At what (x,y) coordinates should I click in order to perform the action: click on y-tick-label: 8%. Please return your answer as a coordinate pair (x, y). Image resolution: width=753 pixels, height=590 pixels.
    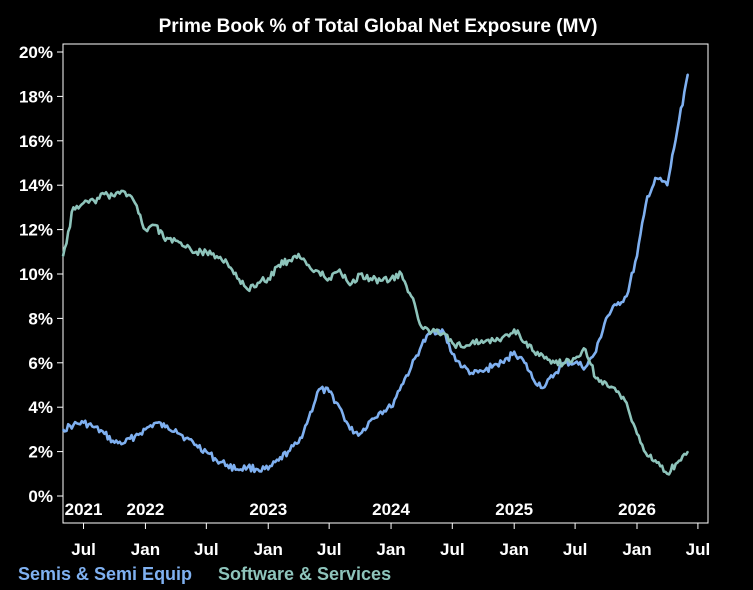
    Looking at the image, I should click on (40, 318).